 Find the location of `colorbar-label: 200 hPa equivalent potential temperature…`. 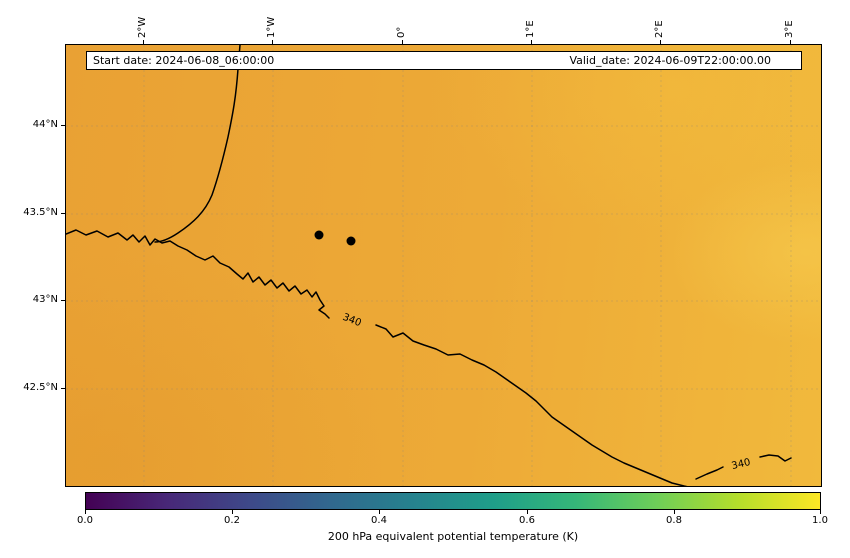

colorbar-label: 200 hPa equivalent potential temperature… is located at coordinates (453, 536).